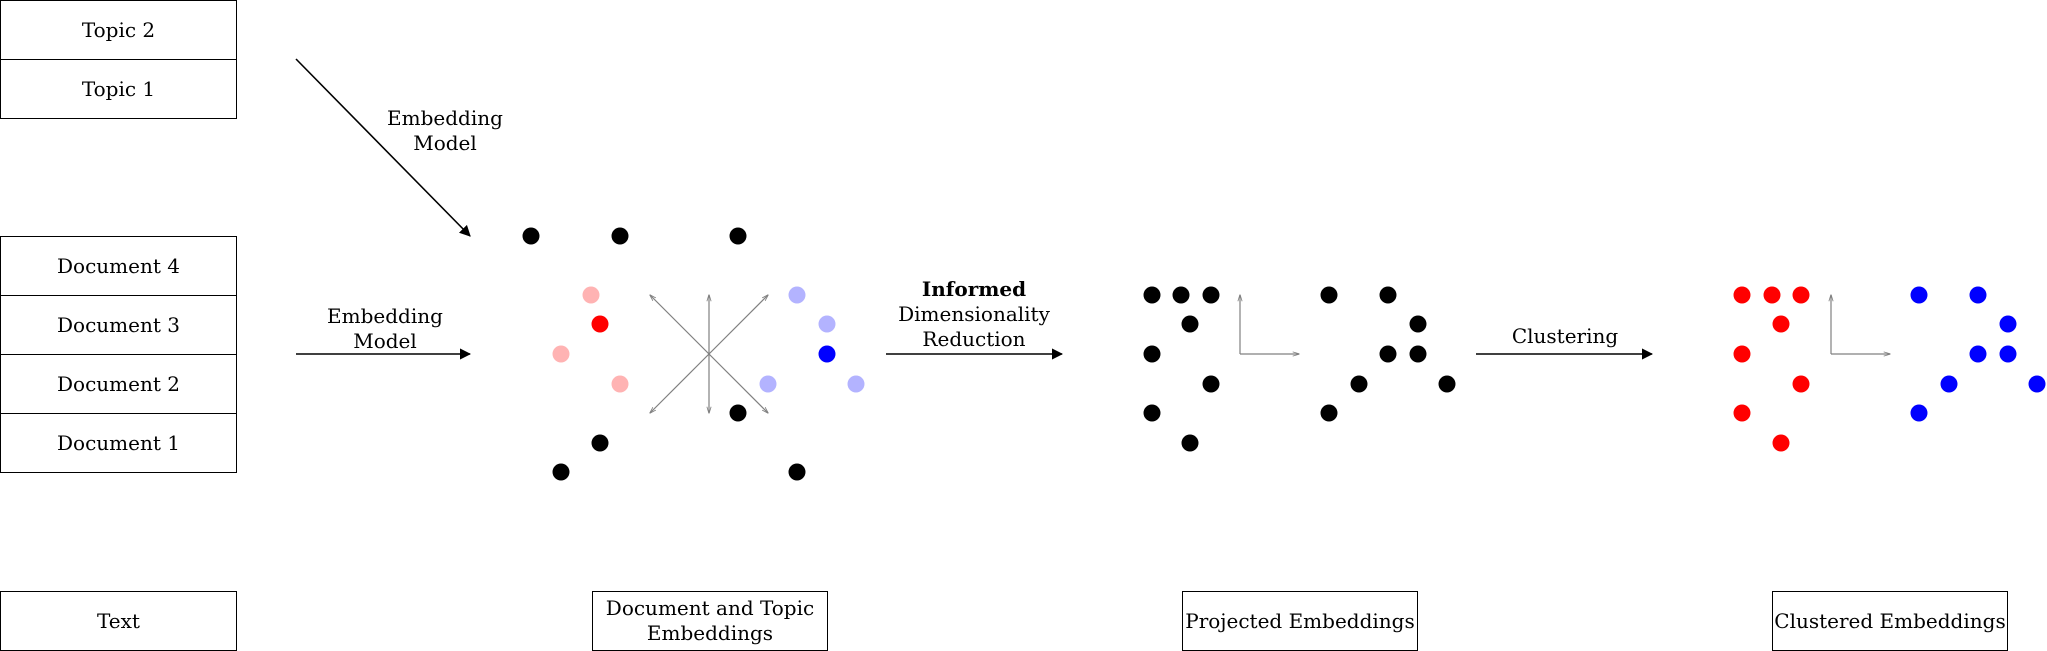 The image size is (2047, 651). I want to click on document-label: Document 3, so click(118, 324).